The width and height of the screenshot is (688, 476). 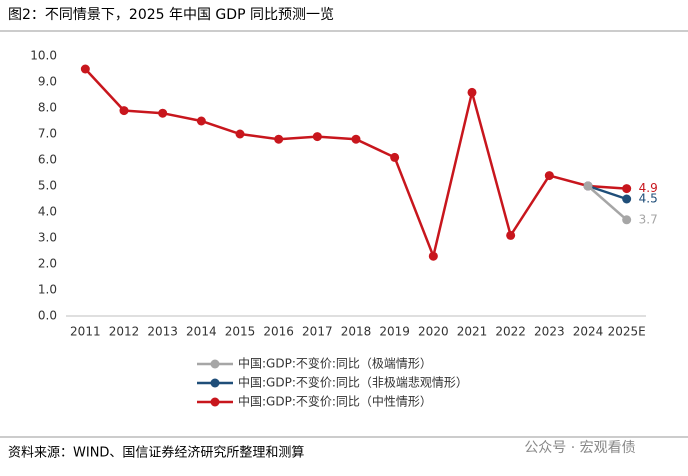 I want to click on y-tick-label: 6.0, so click(x=47, y=160).